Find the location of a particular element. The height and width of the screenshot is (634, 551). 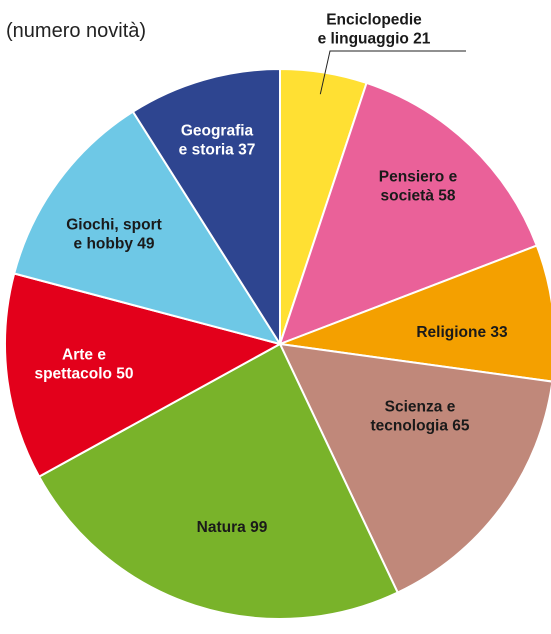

slice-label-line: Arte e is located at coordinates (84, 355).